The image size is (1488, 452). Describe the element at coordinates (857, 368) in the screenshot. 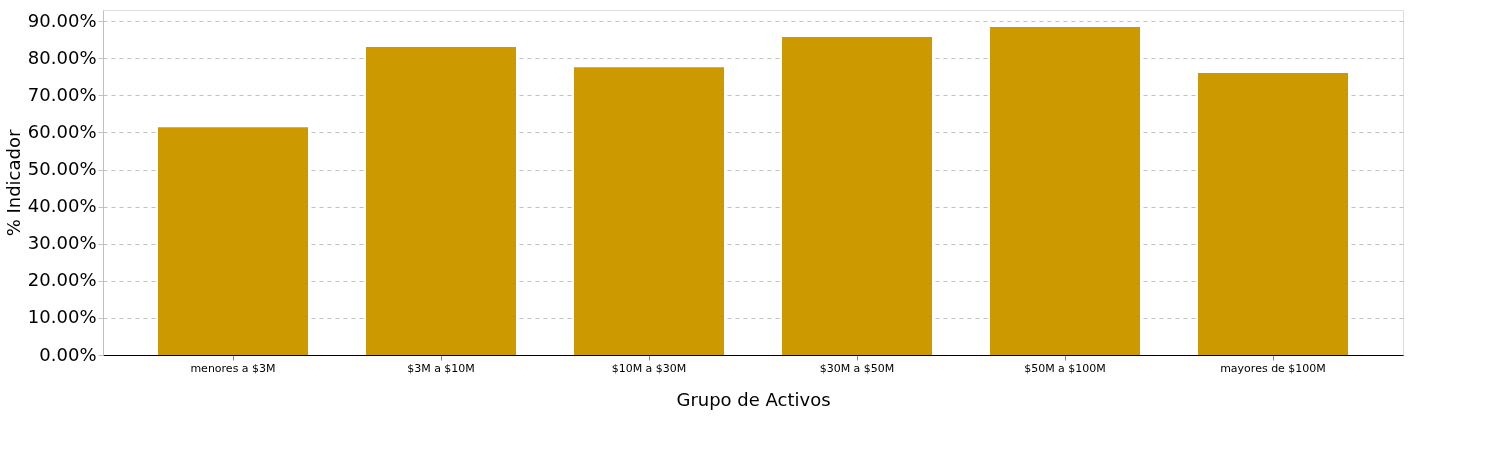

I see `x-tick-label: $30M a $50M` at that location.